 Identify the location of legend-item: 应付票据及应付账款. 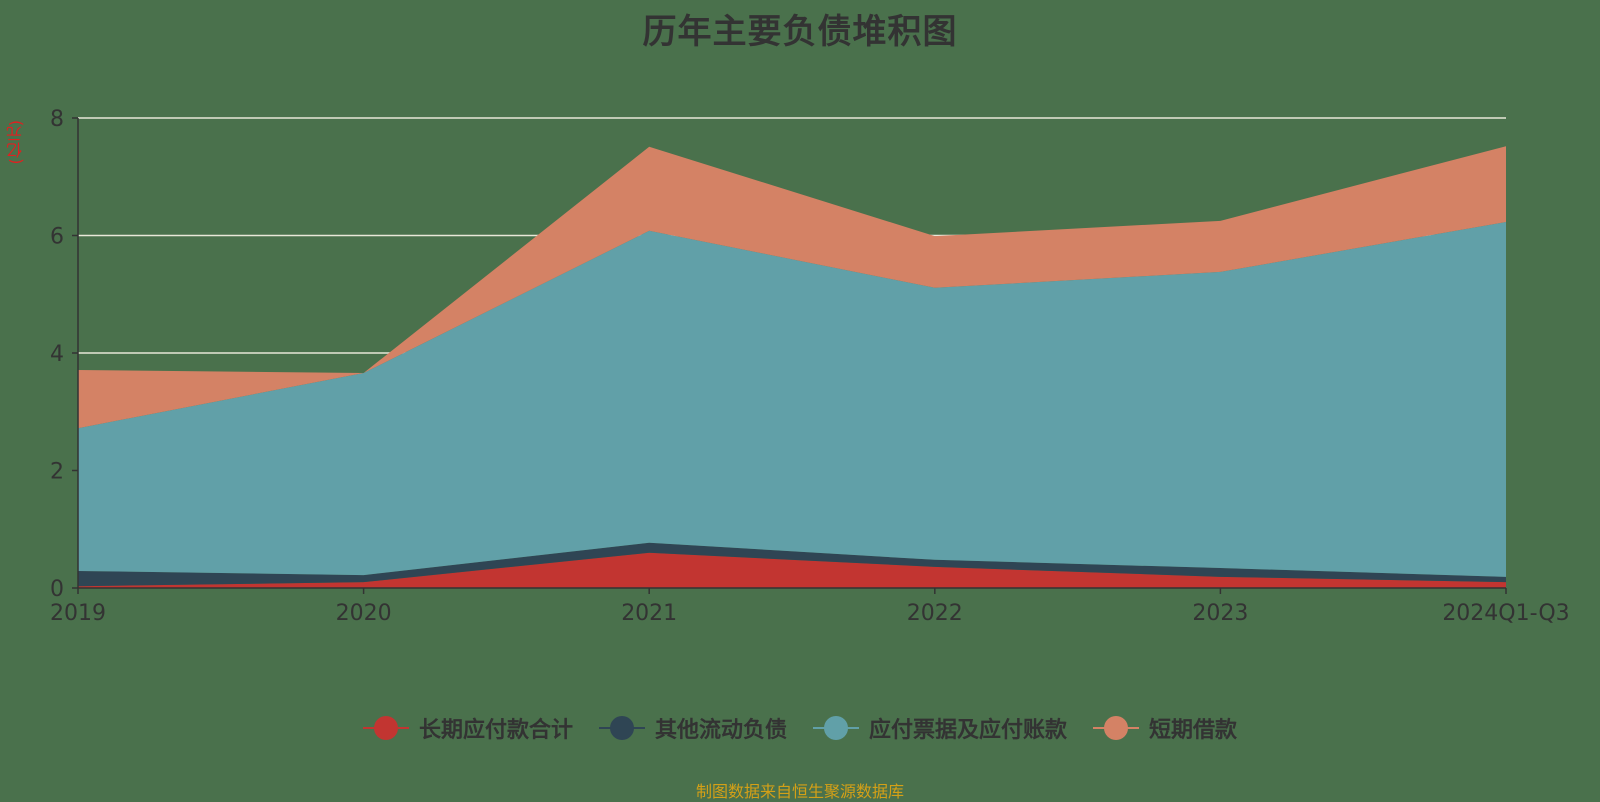
(940, 728).